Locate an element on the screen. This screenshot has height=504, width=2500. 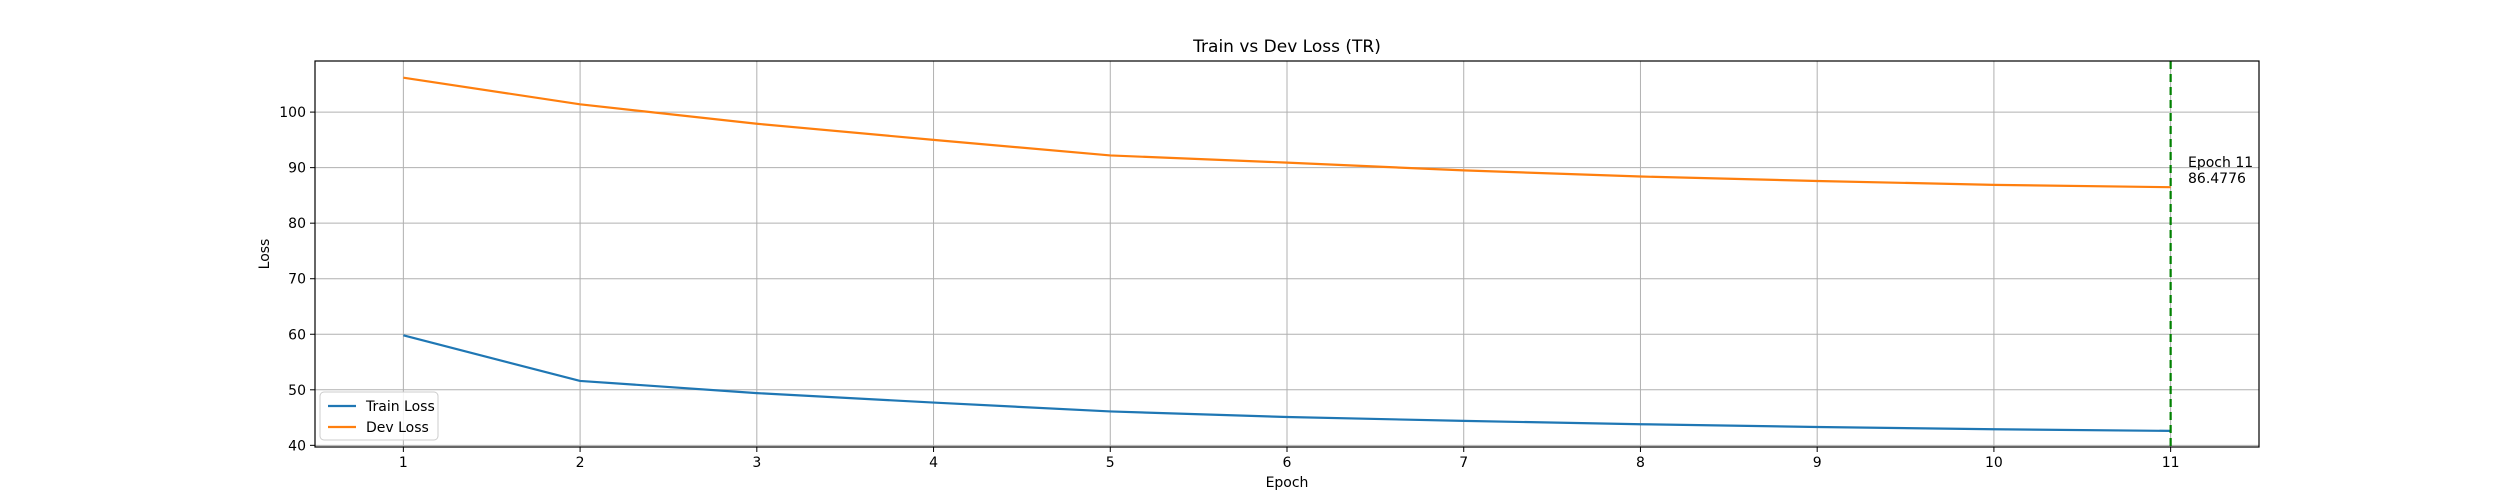
x-tick-label: 5 is located at coordinates (1110, 463).